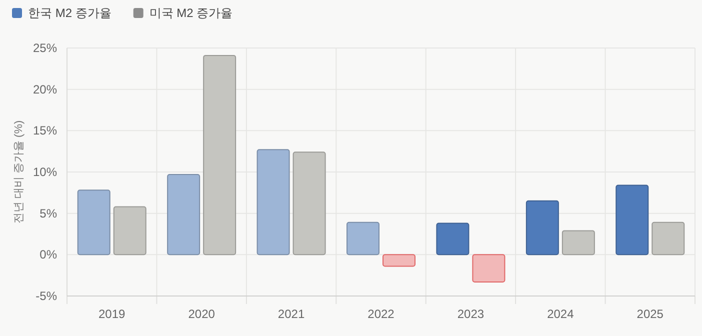 This screenshot has height=336, width=702. What do you see at coordinates (112, 314) in the screenshot?
I see `x-tick-label: 2019` at bounding box center [112, 314].